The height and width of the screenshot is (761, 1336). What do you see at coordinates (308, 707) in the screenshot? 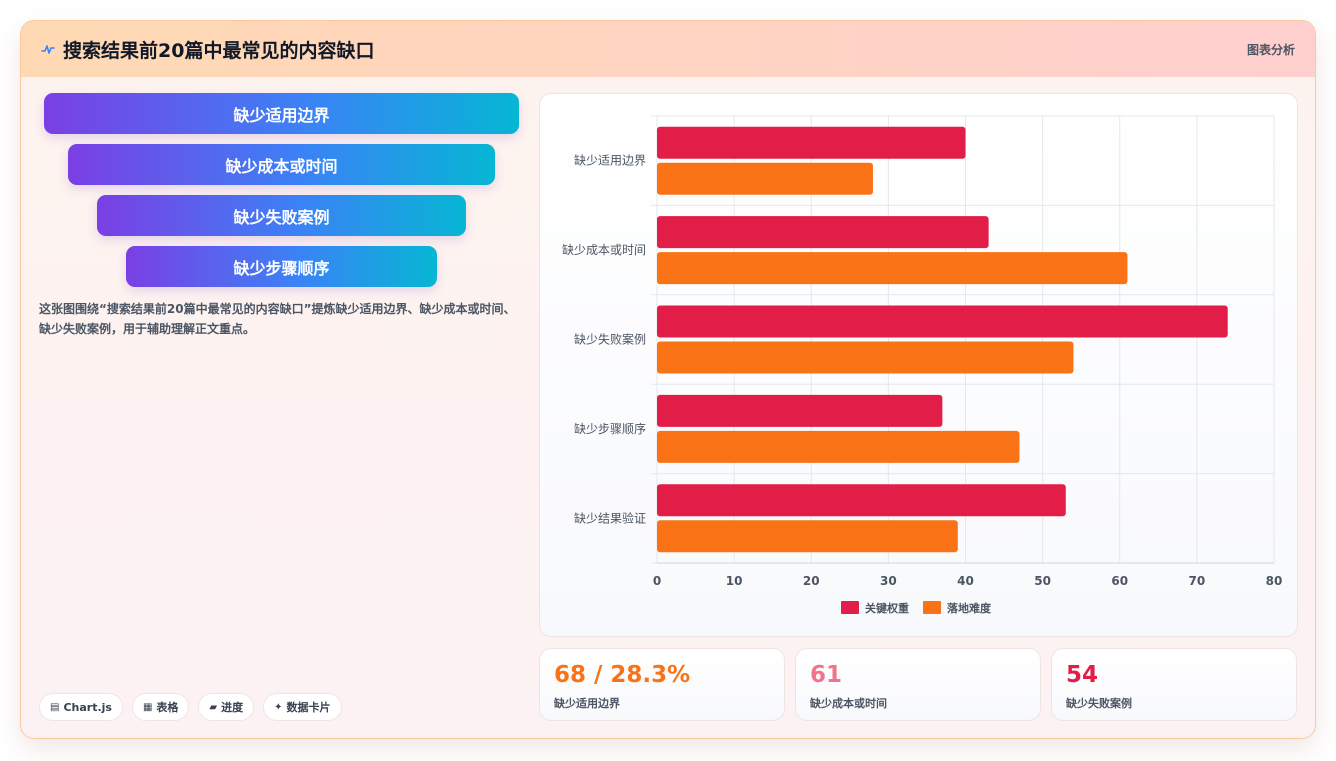
I see `tag-label: 数据卡片` at bounding box center [308, 707].